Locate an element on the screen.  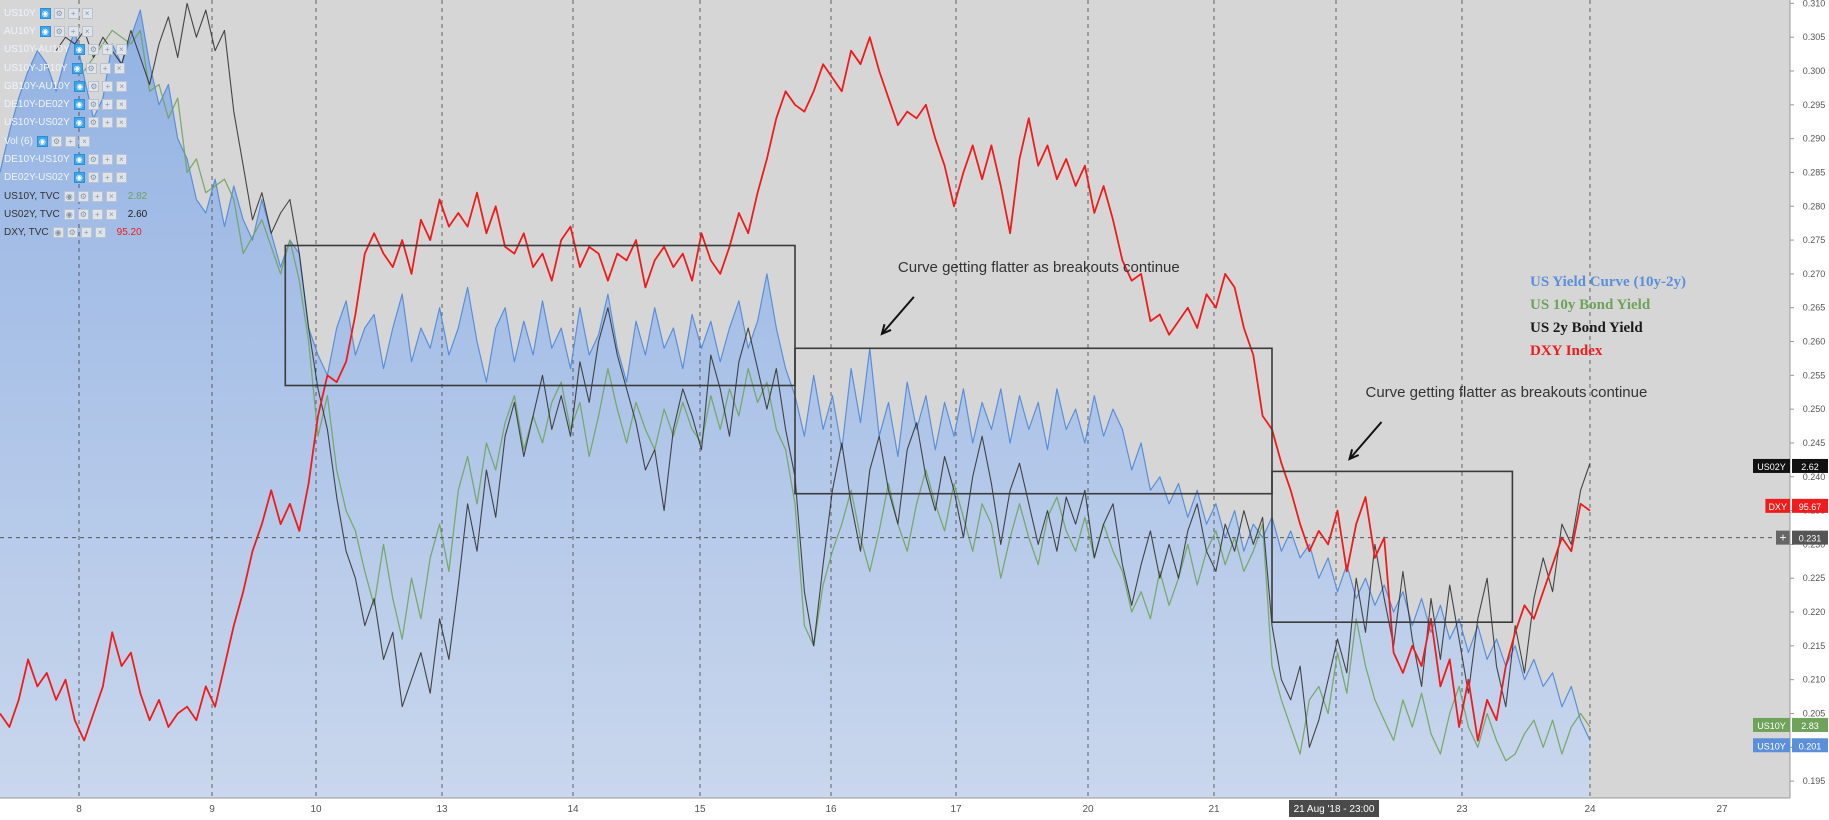
indicator-label: US02Y, TVC is located at coordinates (32, 214).